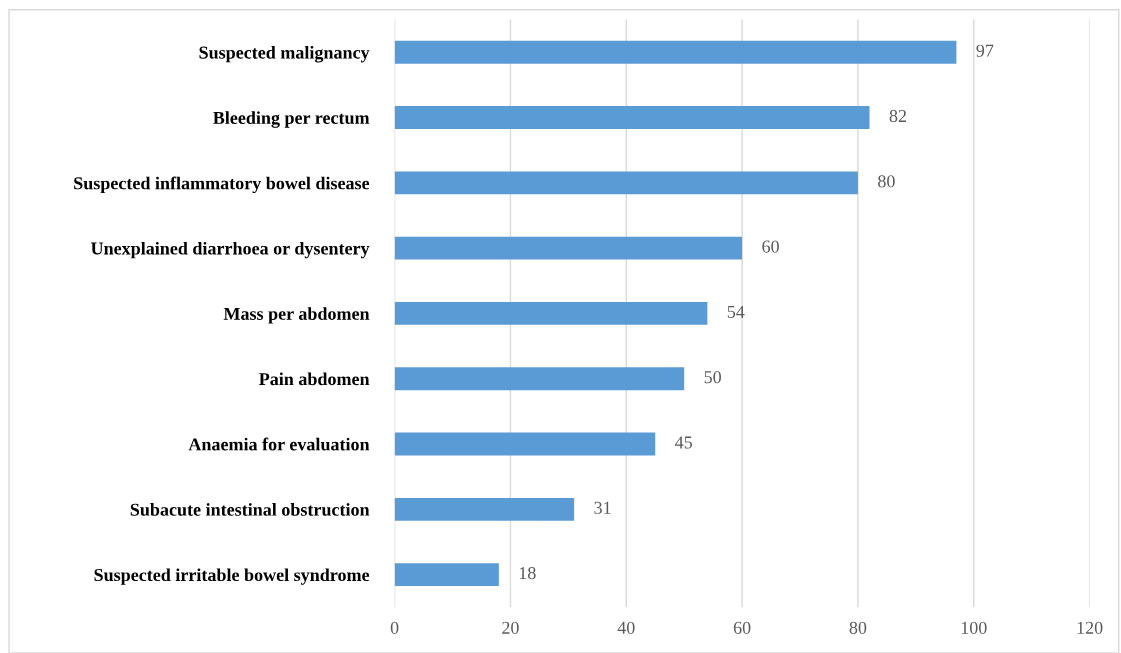  I want to click on y-tick-label: Suspected malignancy, so click(284, 54).